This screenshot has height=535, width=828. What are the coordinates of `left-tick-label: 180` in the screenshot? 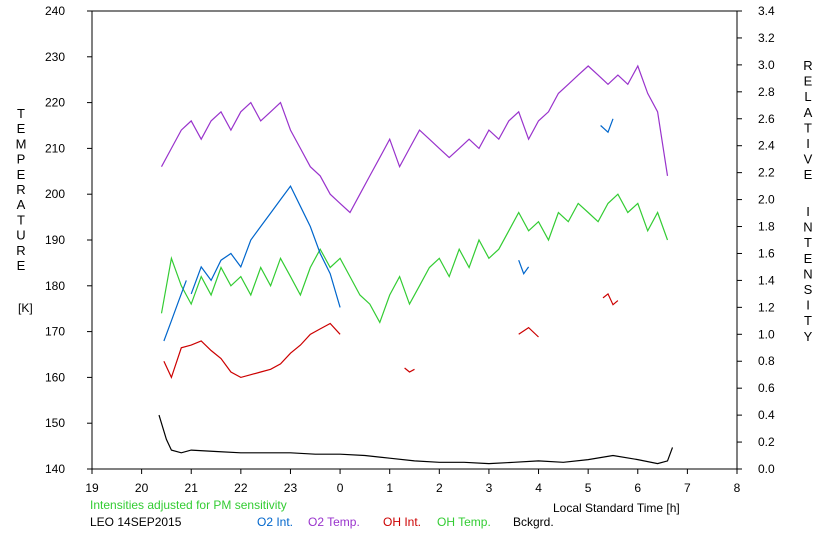 It's located at (55, 286).